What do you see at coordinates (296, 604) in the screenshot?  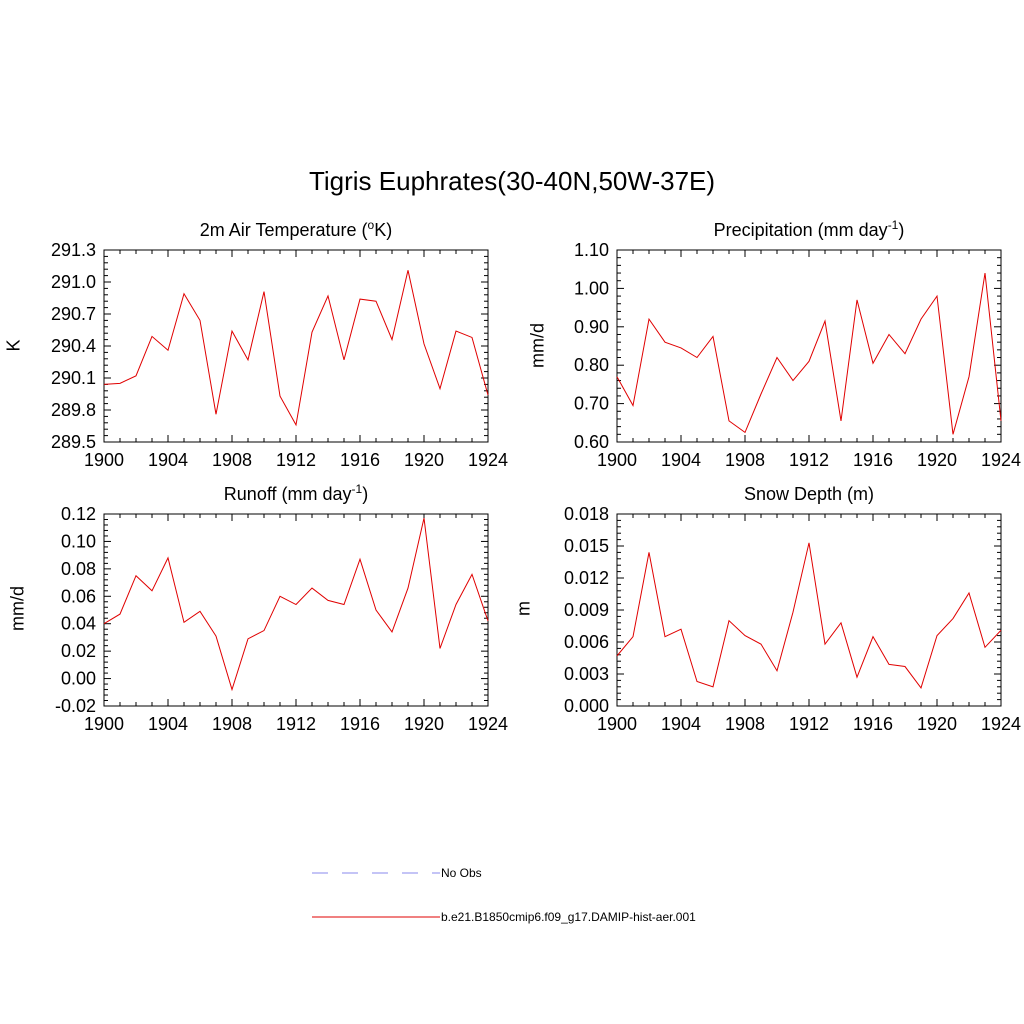 I see `series-line-runoff` at bounding box center [296, 604].